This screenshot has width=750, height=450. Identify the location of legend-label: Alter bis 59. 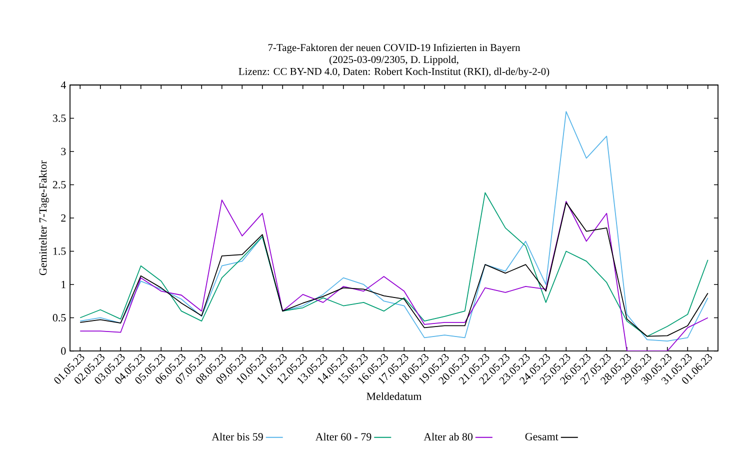
(237, 436).